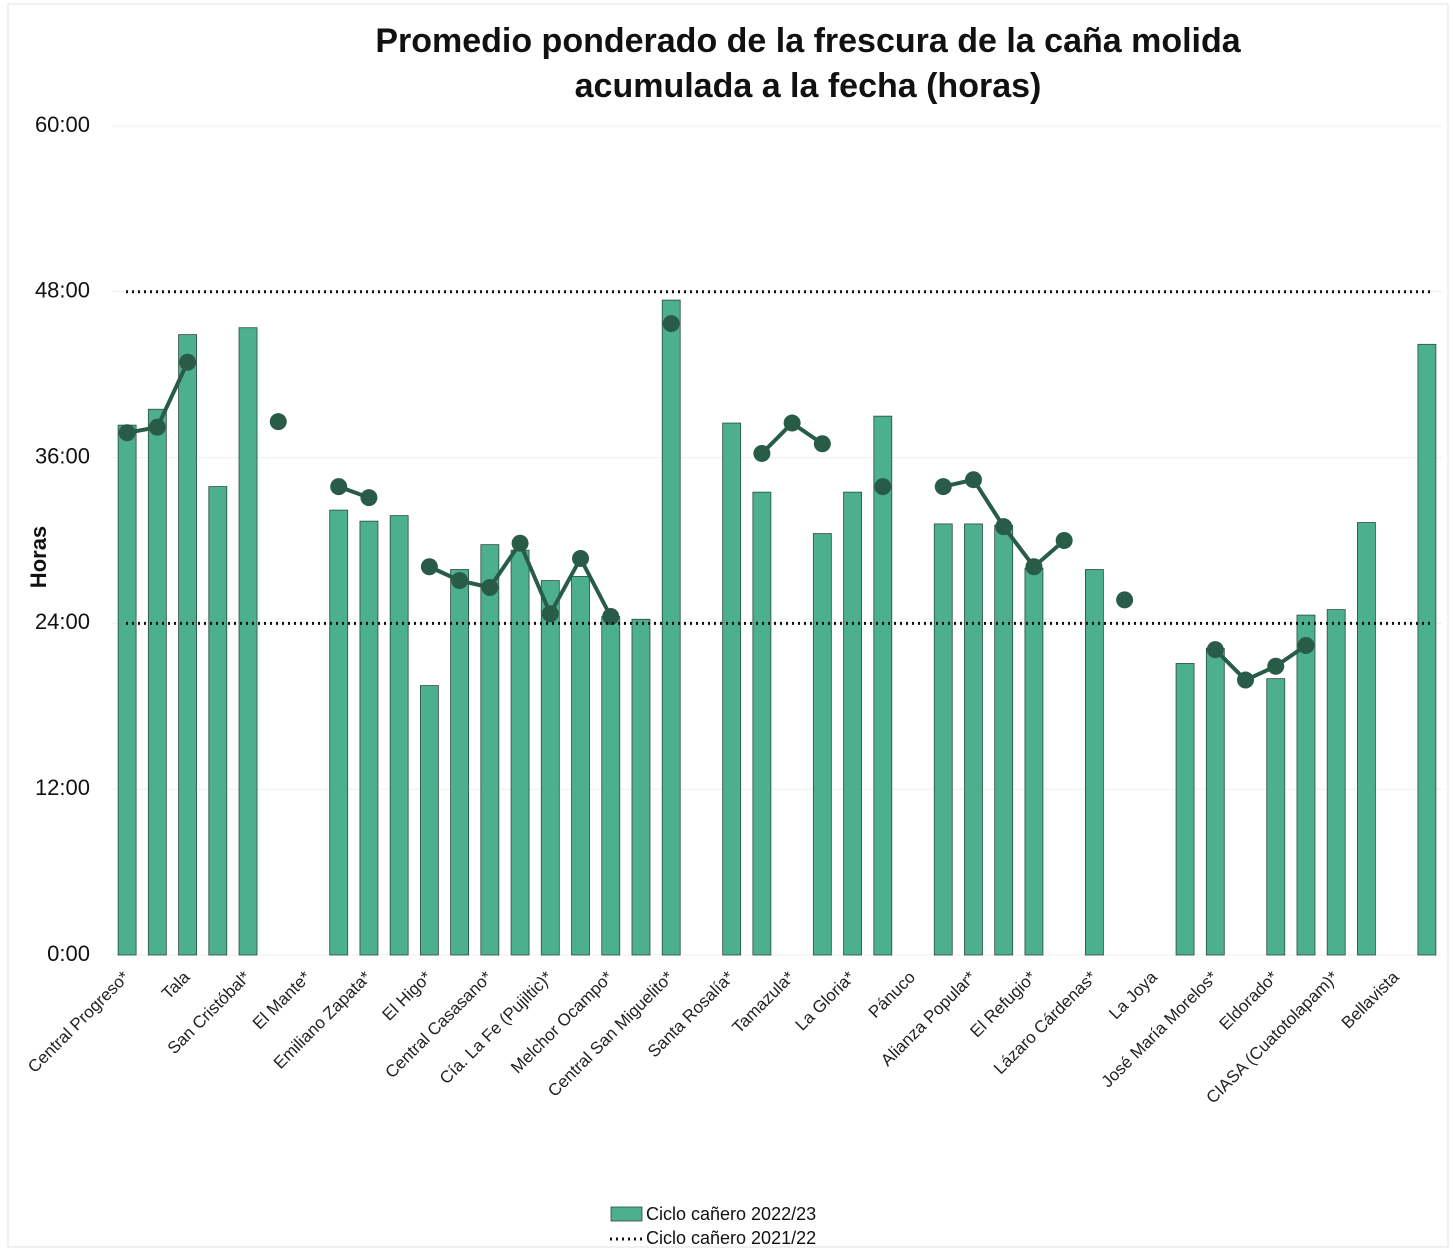 This screenshot has height=1251, width=1453. I want to click on y-tick-label: 0:00, so click(68, 953).